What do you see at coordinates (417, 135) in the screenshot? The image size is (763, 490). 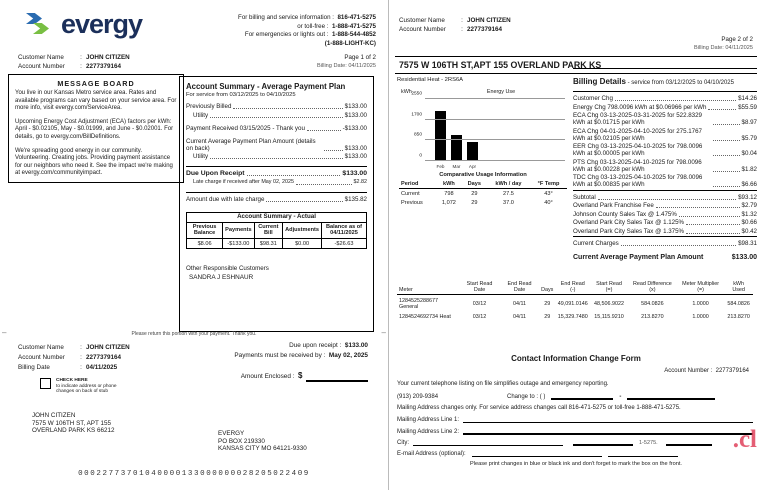 I see `y-tick-label: 850` at bounding box center [417, 135].